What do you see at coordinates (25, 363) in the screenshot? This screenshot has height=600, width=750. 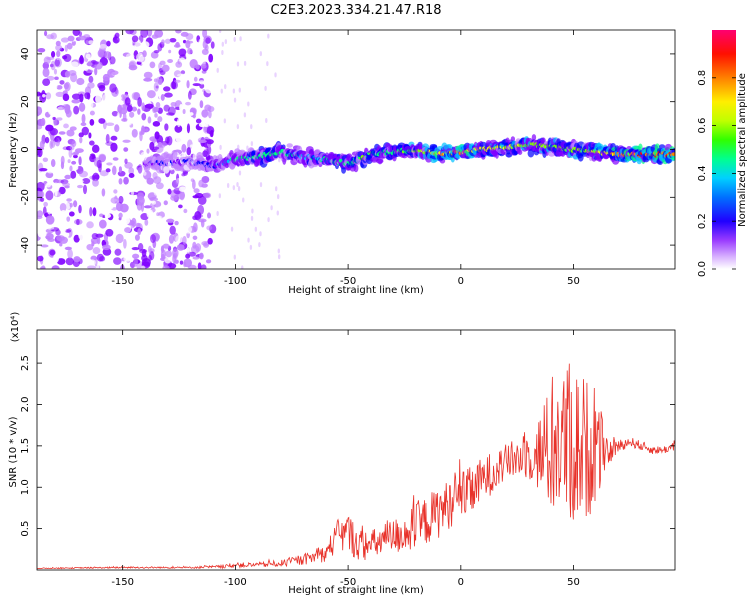 I see `y-tick-label: 2.5` at bounding box center [25, 363].